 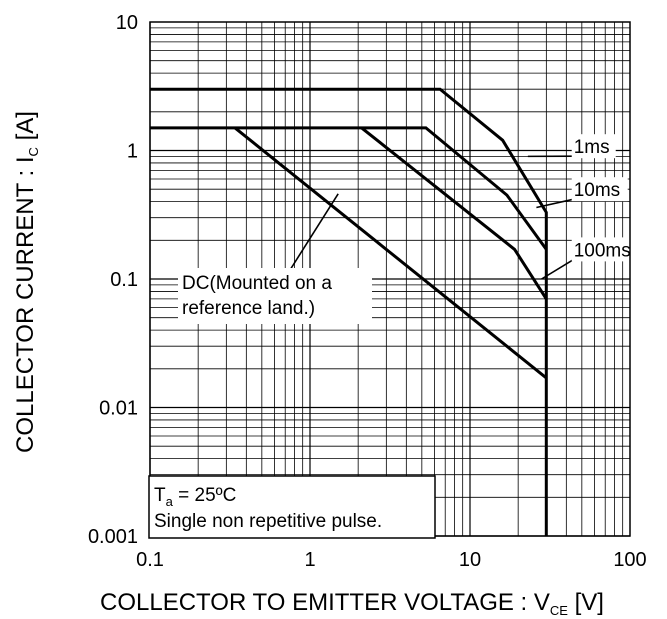 What do you see at coordinates (470, 560) in the screenshot?
I see `x-tick-label: 10` at bounding box center [470, 560].